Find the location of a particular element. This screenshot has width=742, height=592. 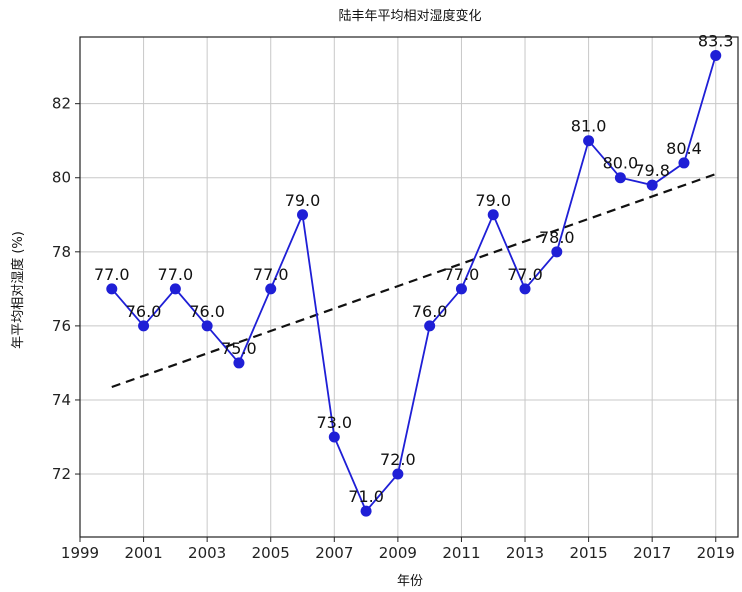

y-tick-label: 80 is located at coordinates (61, 178).